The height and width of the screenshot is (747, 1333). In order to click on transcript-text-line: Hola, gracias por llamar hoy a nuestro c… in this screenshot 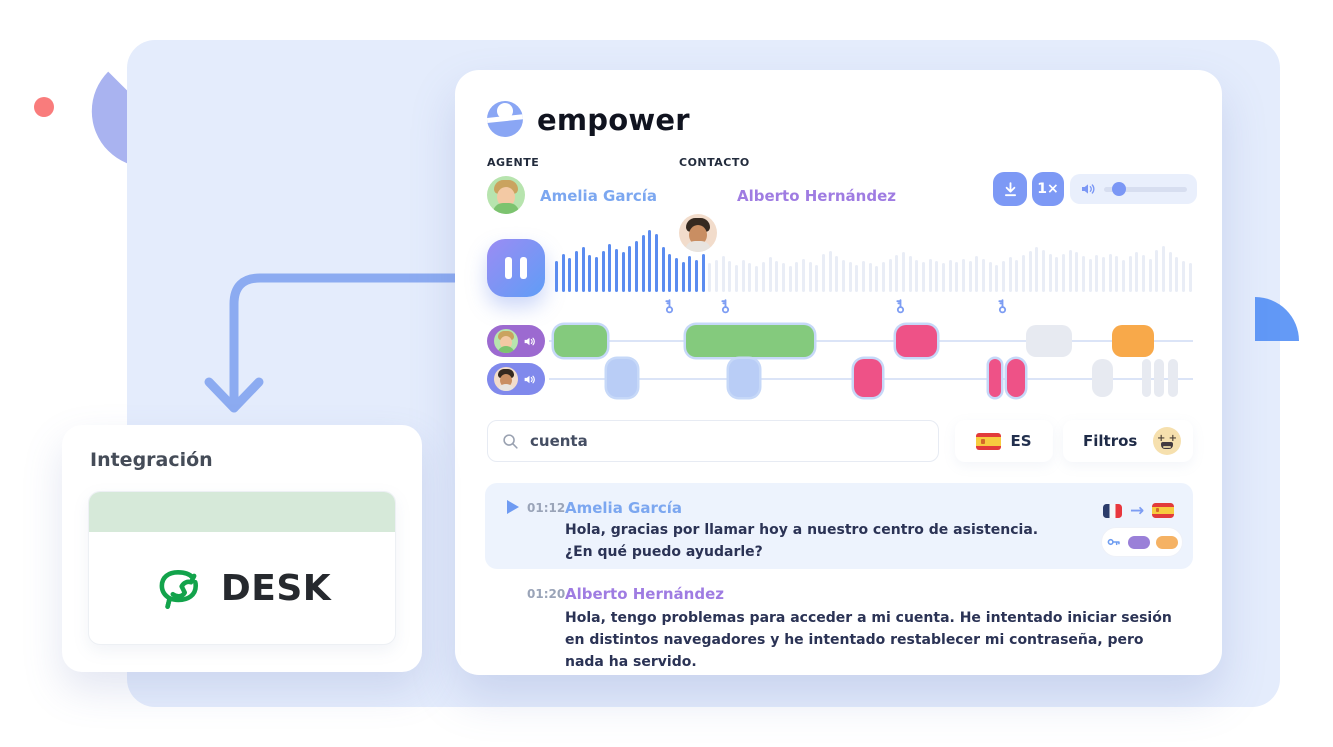, I will do `click(802, 530)`.